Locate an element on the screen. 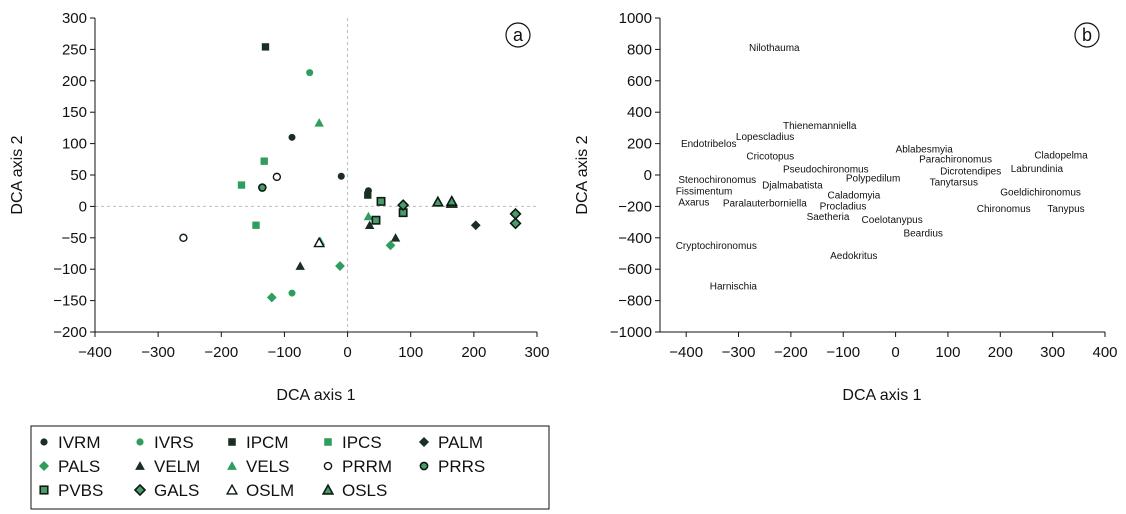 The image size is (1126, 514). taxon-label: Harnischia is located at coordinates (734, 287).